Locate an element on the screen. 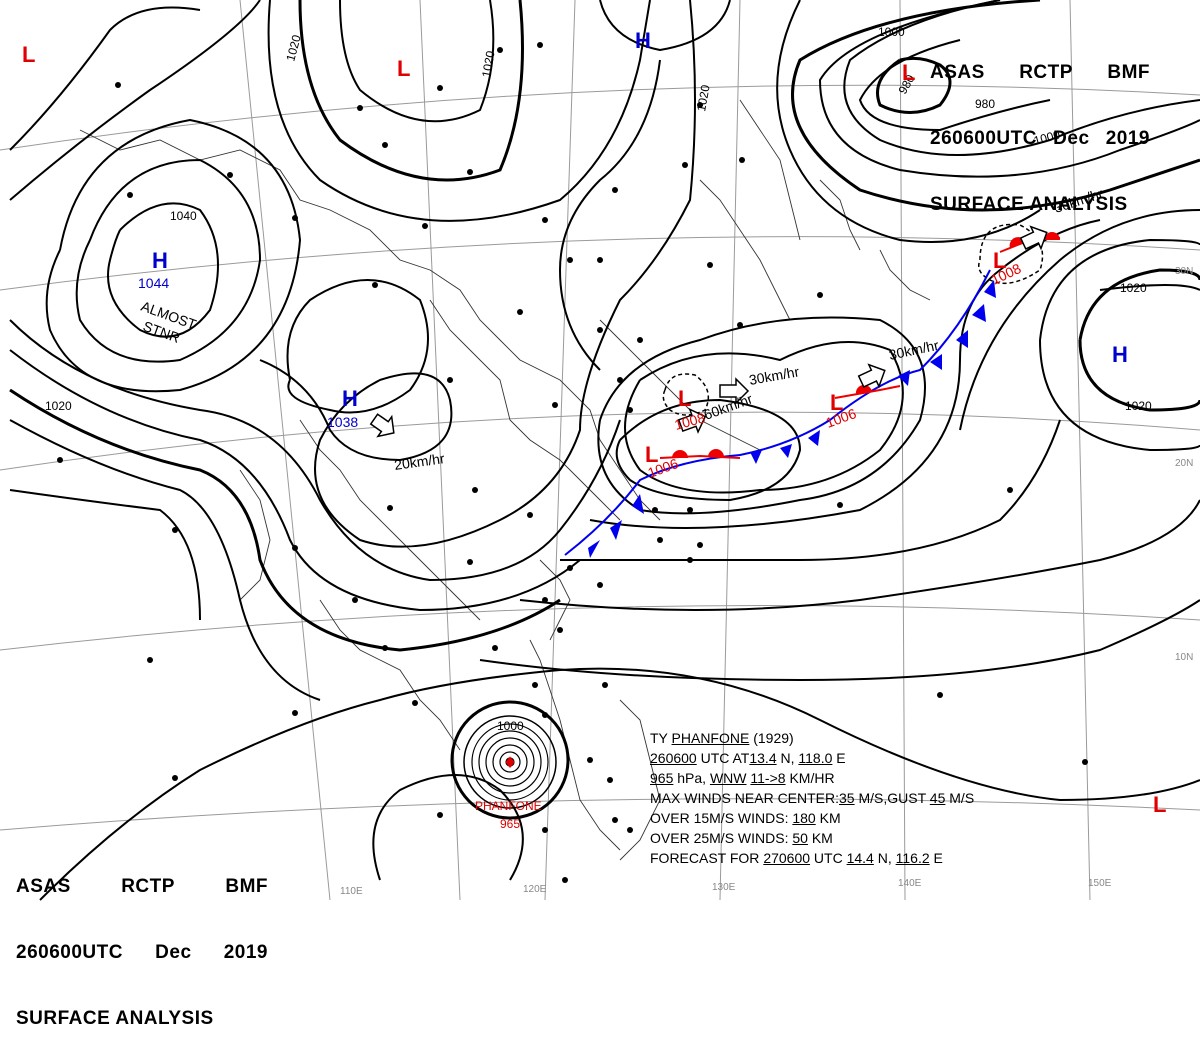 This screenshot has width=1200, height=1052. typhoon-line-3: 965 hPa, WNW 11->8 KM/HR is located at coordinates (812, 778).